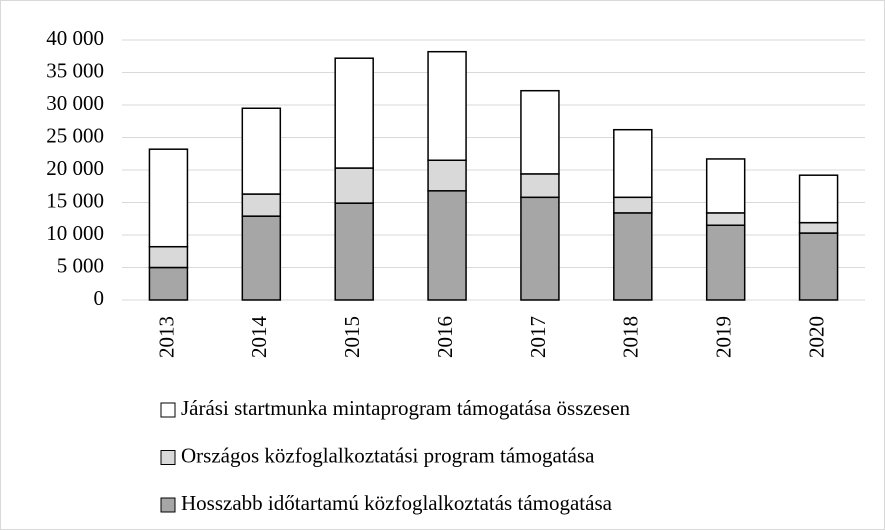 The height and width of the screenshot is (530, 885). Describe the element at coordinates (631, 337) in the screenshot. I see `x-tick-label: 2018` at that location.